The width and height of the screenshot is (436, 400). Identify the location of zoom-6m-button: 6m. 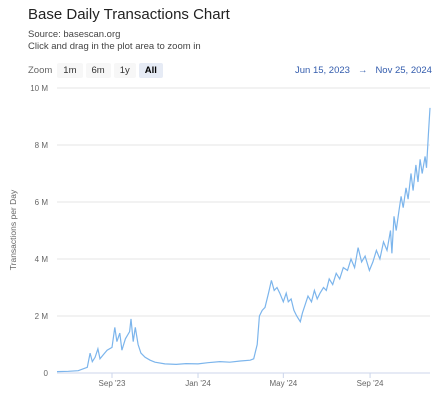
(98, 70).